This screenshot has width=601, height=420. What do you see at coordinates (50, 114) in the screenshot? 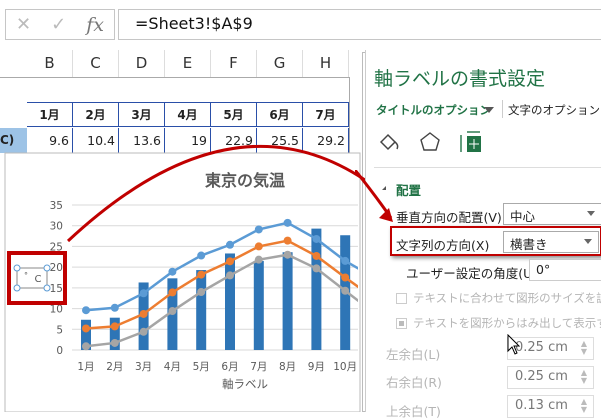
I see `month-cell: 1月` at bounding box center [50, 114].